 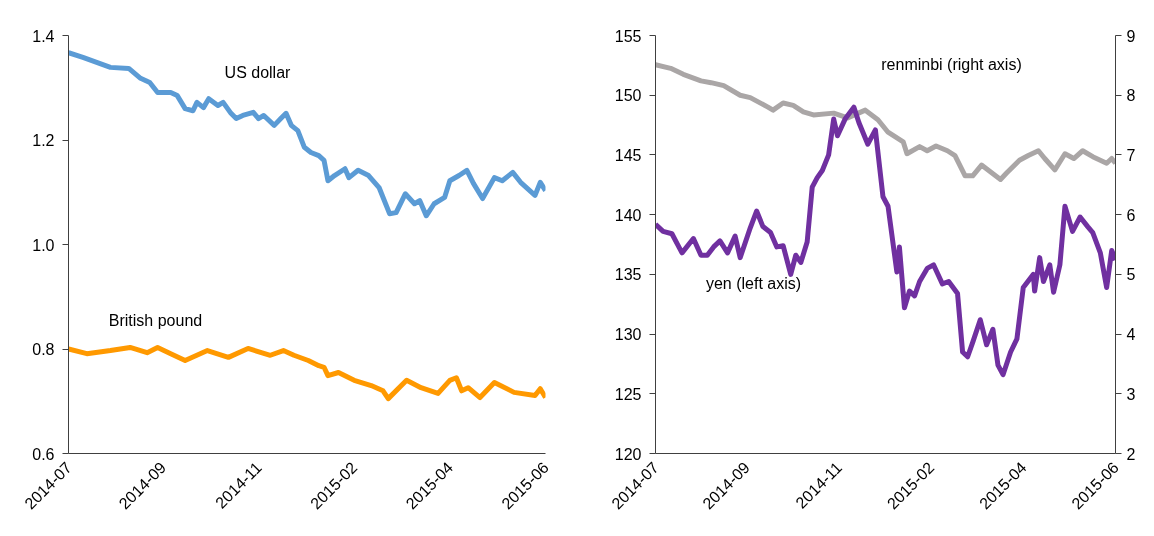 What do you see at coordinates (1131, 96) in the screenshot?
I see `y2-tick-label: 8` at bounding box center [1131, 96].